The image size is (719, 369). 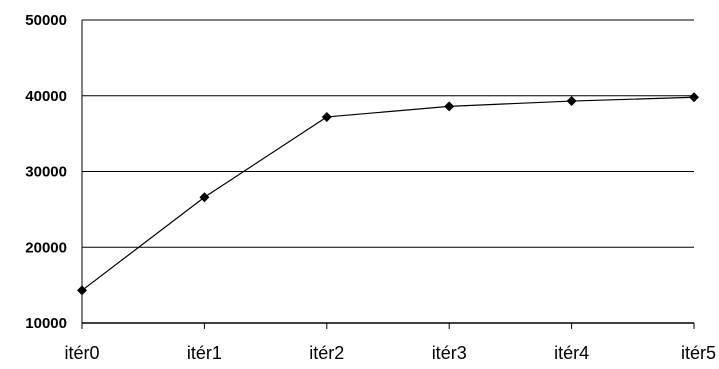 What do you see at coordinates (571, 353) in the screenshot?
I see `x-tick-label-4: itér4` at bounding box center [571, 353].